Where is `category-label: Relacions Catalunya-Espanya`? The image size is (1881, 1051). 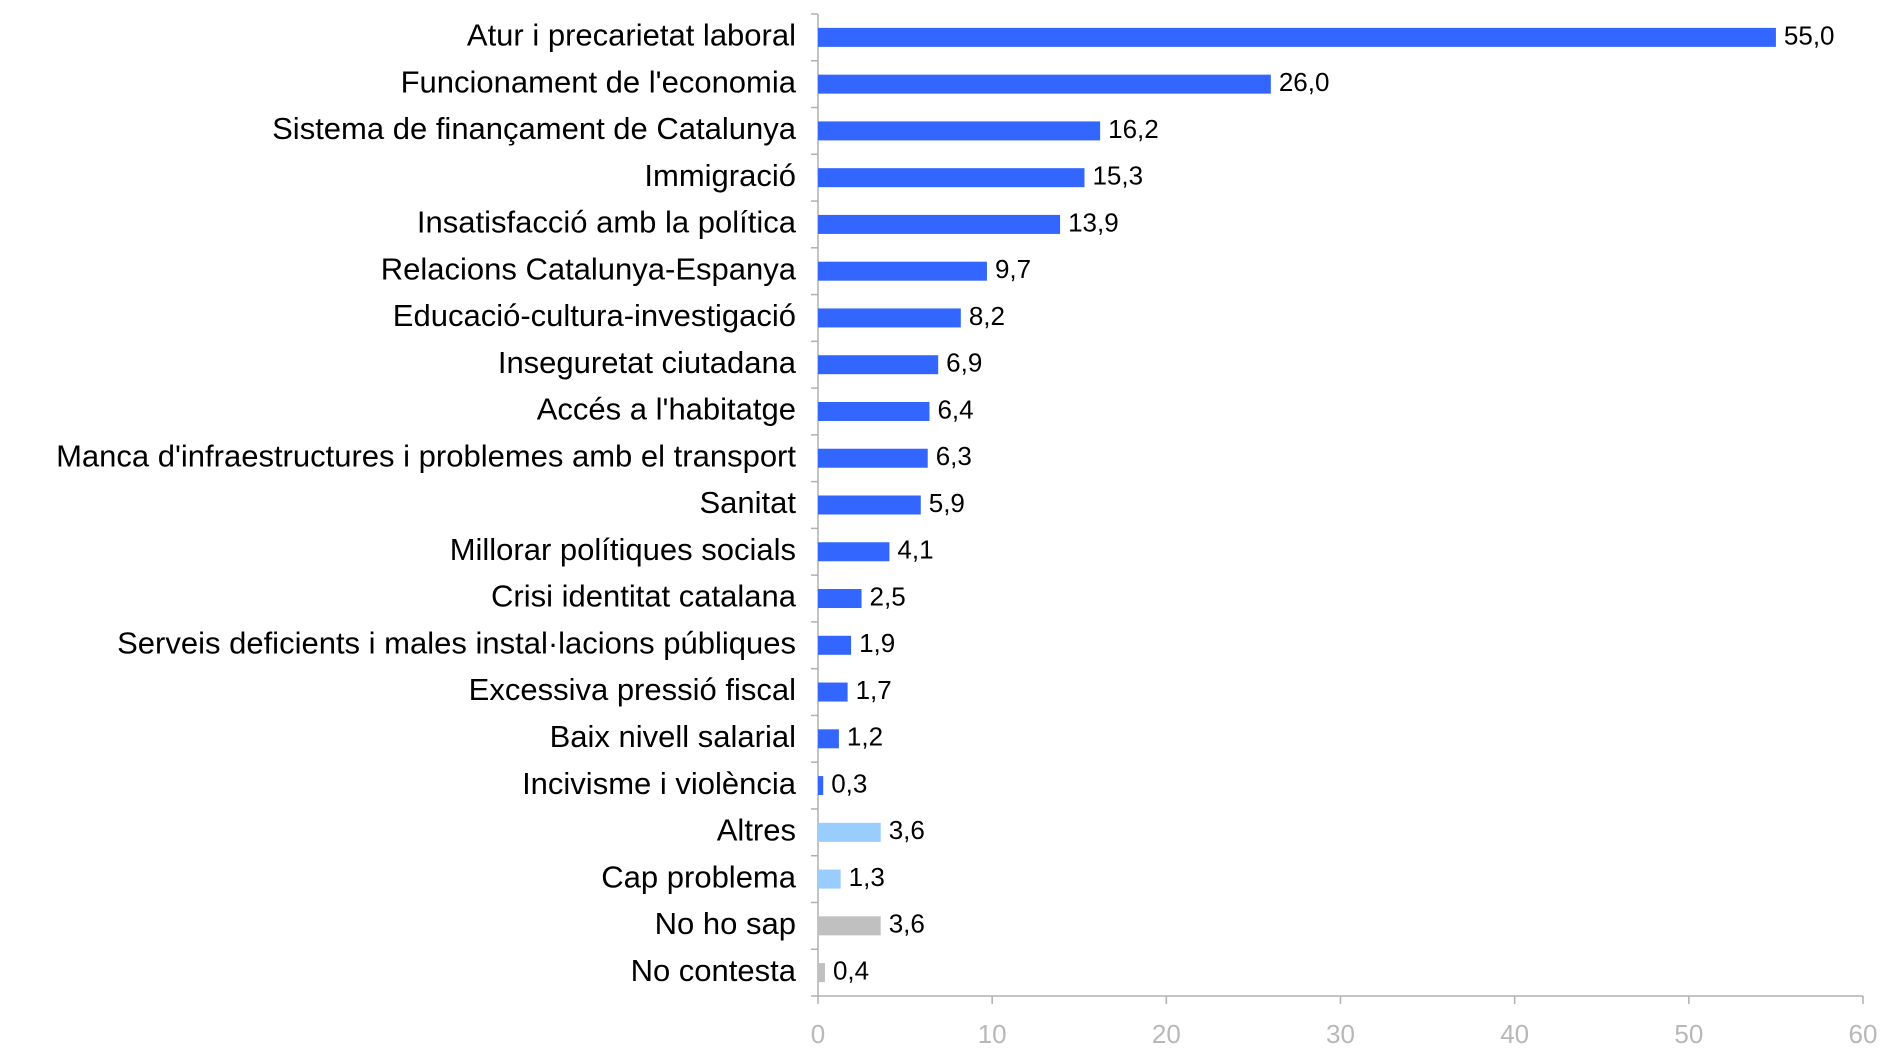 category-label: Relacions Catalunya-Espanya is located at coordinates (589, 268).